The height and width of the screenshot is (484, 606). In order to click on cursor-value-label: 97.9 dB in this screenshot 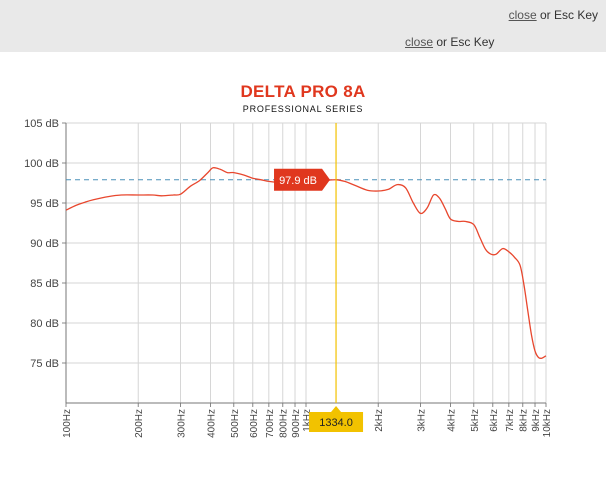, I will do `click(298, 181)`.